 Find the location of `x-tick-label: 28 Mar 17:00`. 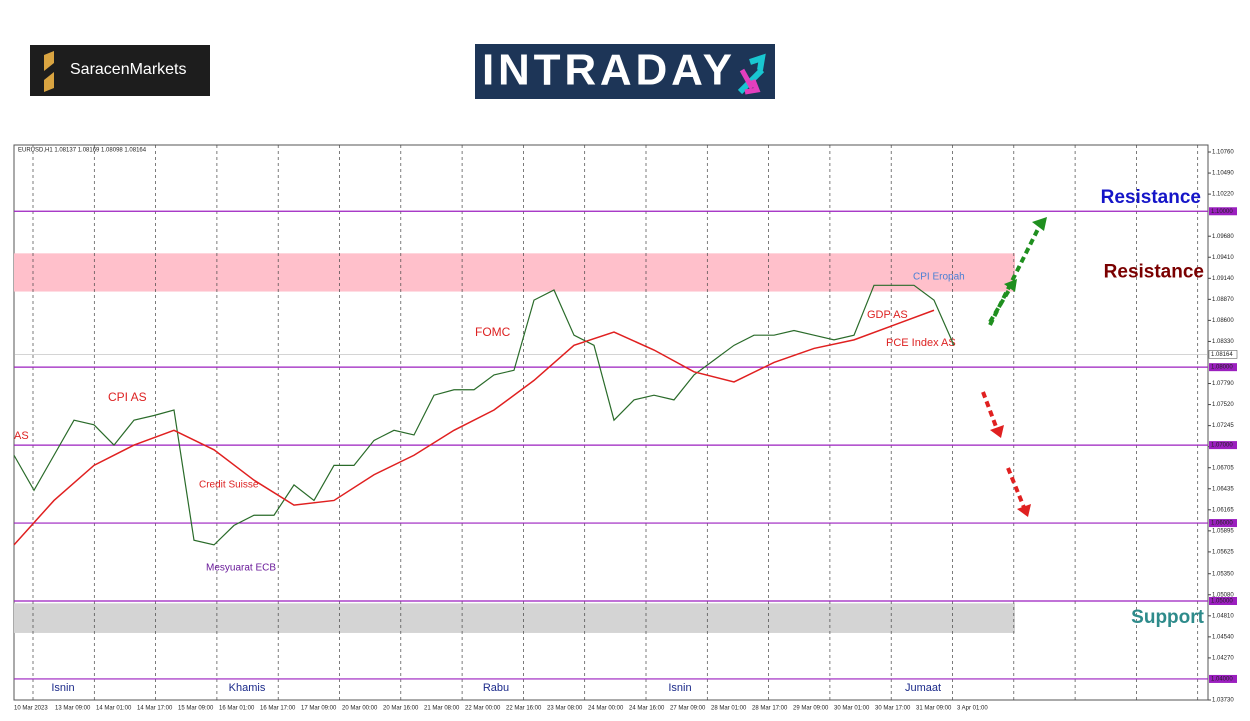

x-tick-label: 28 Mar 17:00 is located at coordinates (770, 709).